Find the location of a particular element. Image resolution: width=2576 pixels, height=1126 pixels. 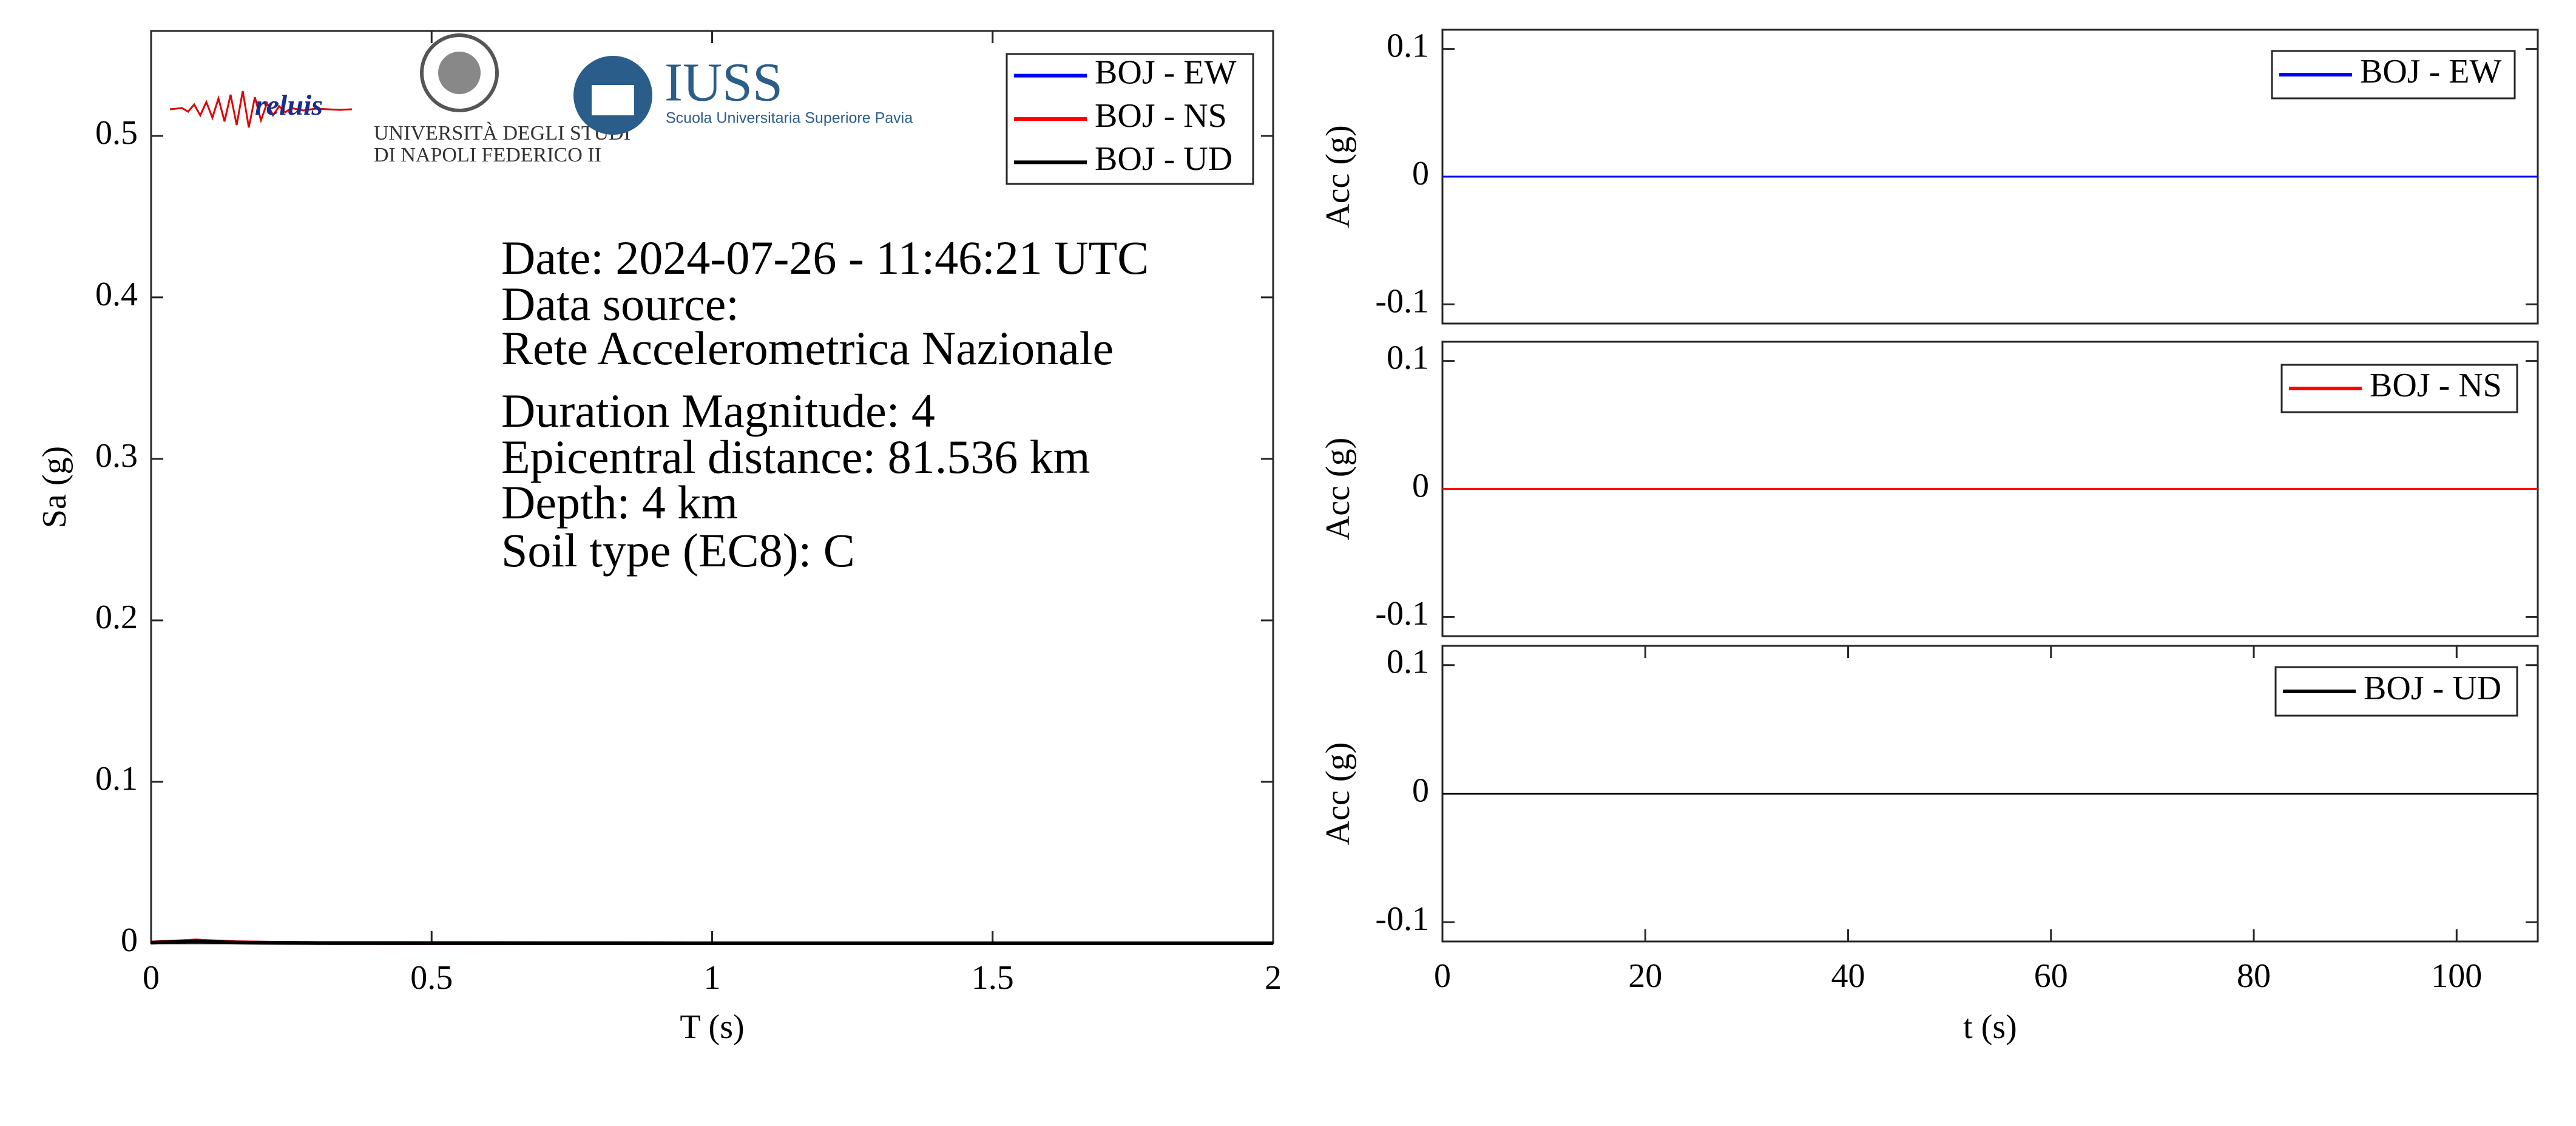

x-tick-label: 40 is located at coordinates (1848, 976).